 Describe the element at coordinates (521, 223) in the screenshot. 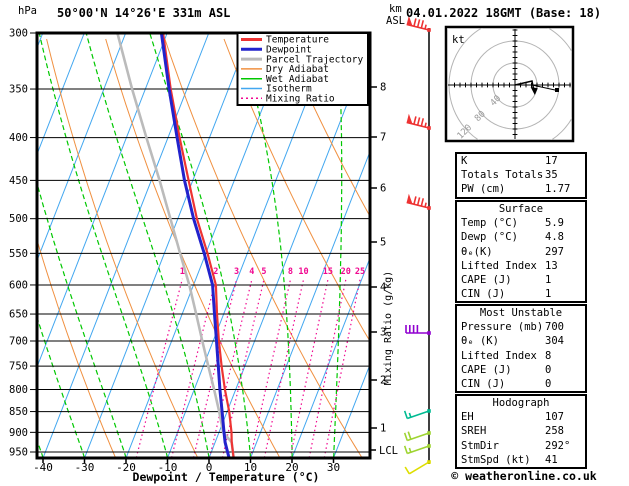

I see `table-row: Temp (°C) 5.9` at that location.